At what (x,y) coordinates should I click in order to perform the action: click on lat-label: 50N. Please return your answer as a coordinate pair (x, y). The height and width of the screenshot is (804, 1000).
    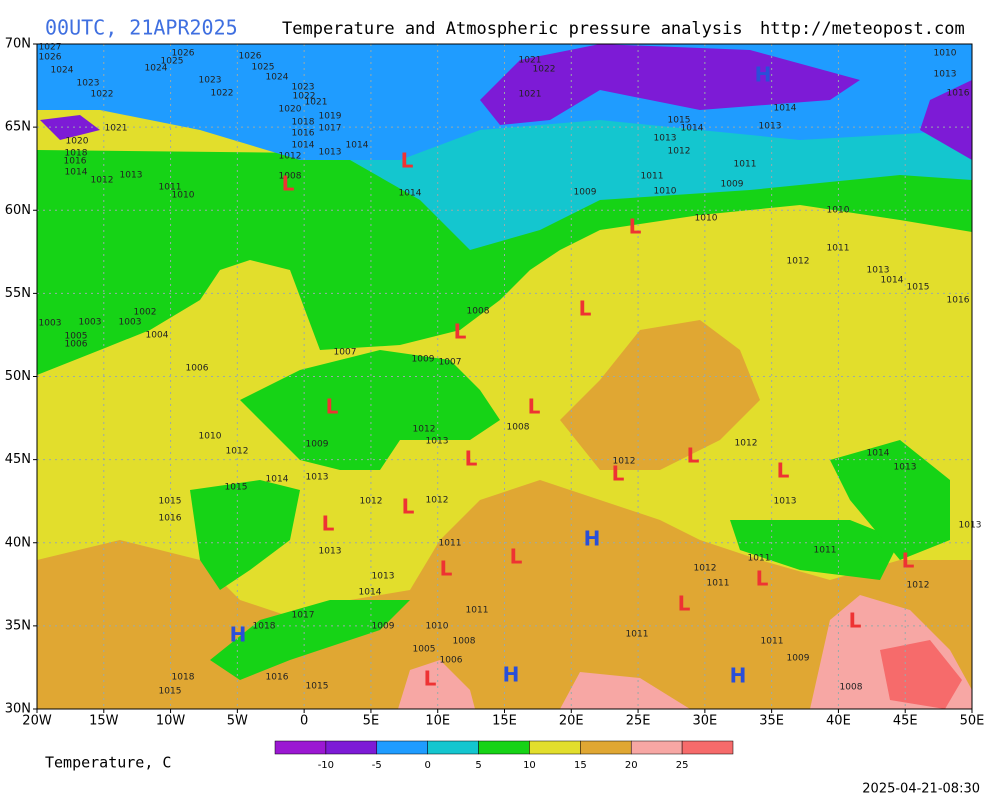
    Looking at the image, I should click on (18, 376).